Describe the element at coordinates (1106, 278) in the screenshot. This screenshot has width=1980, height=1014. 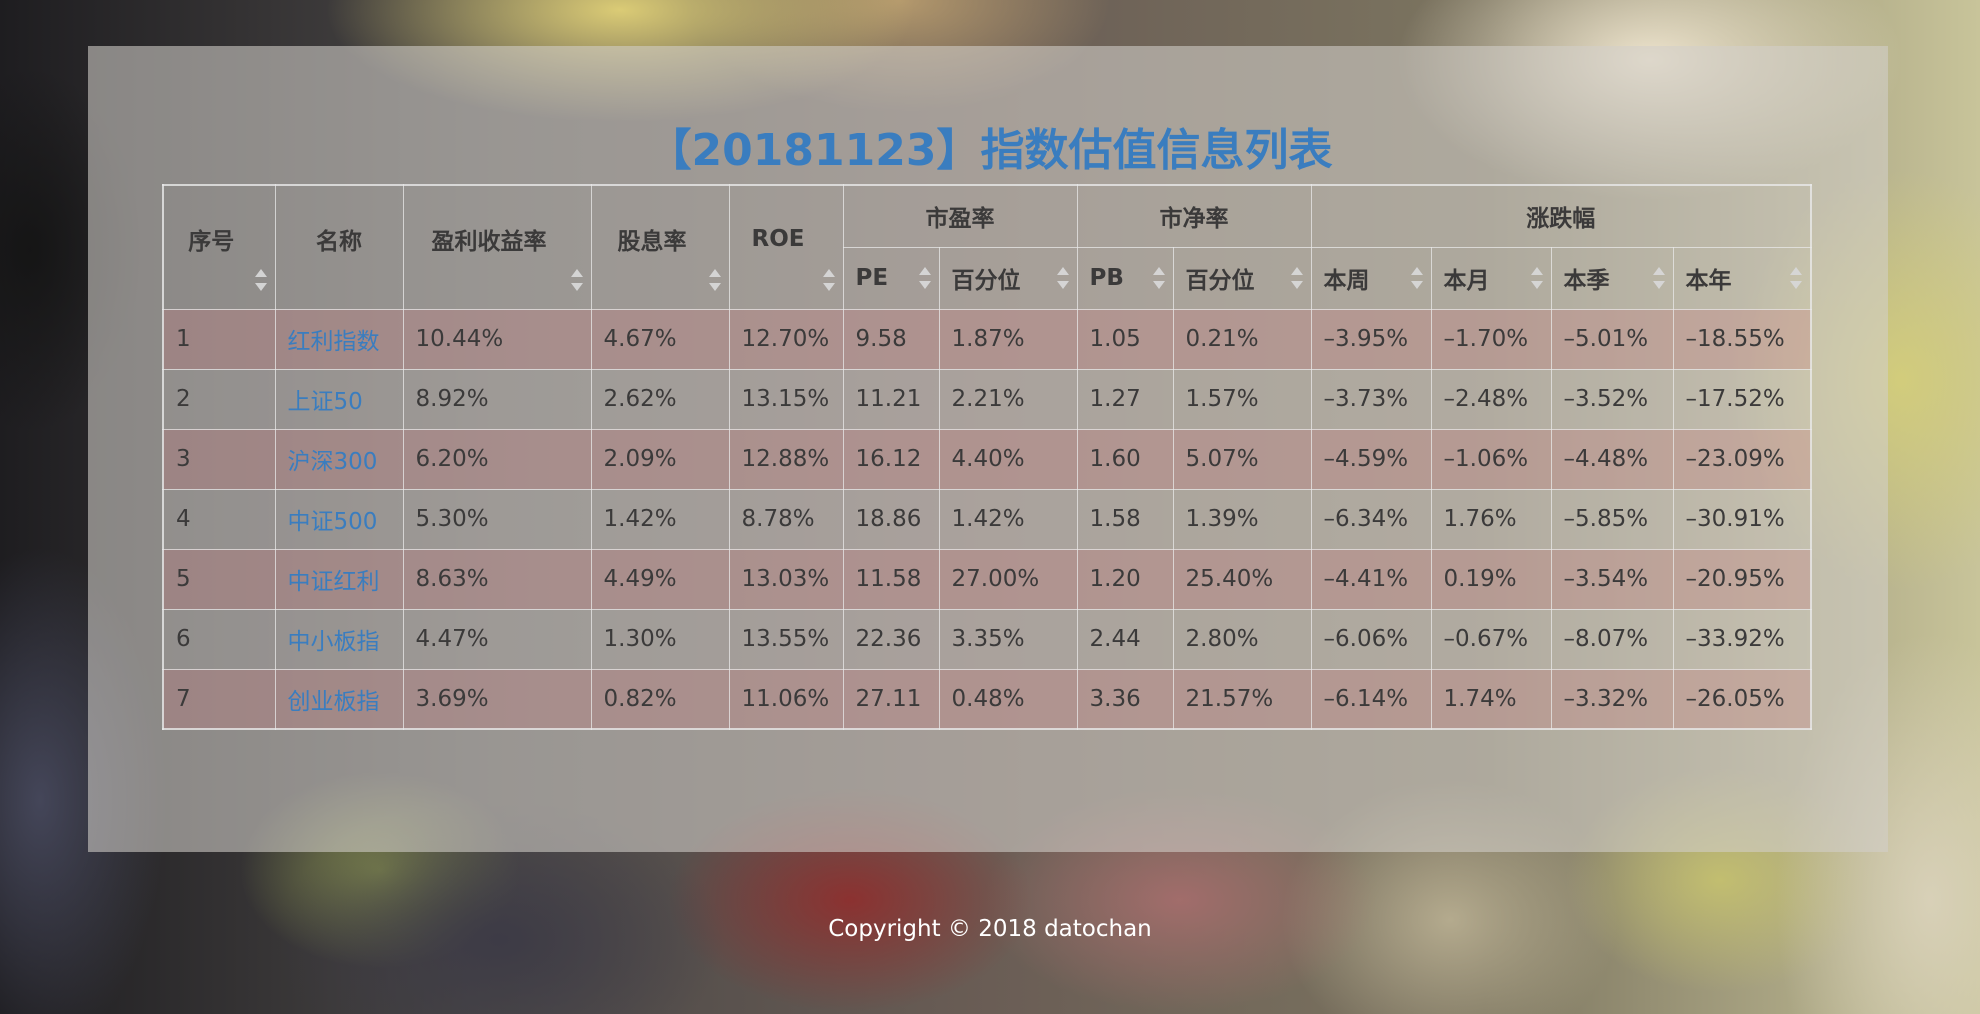
I see `header-pb-label: PB` at that location.